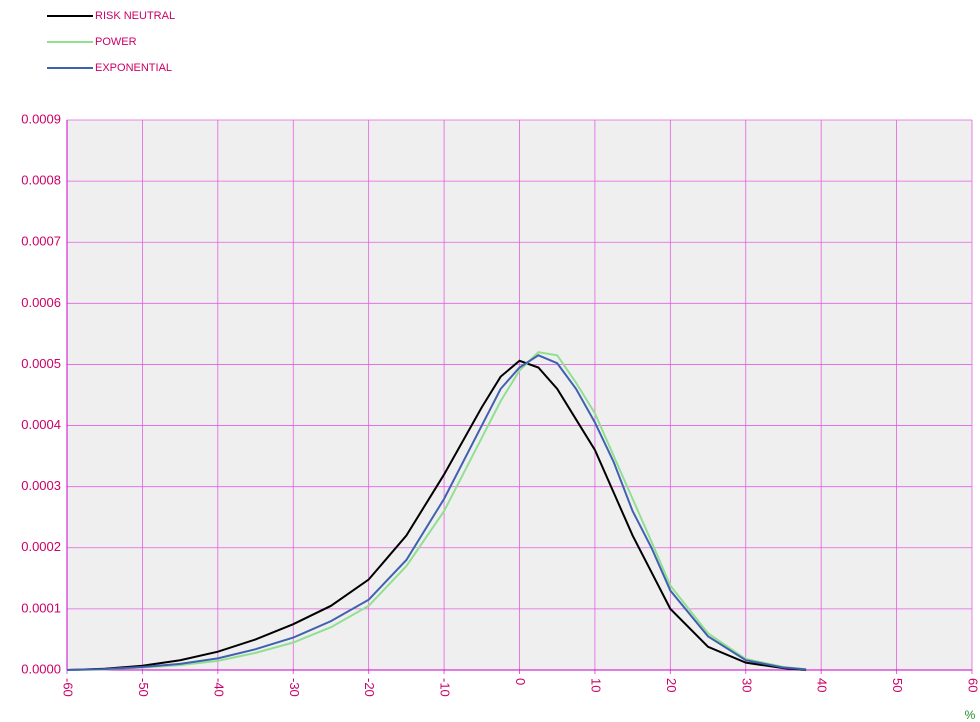  Describe the element at coordinates (135, 16) in the screenshot. I see `legend-label: RISK NEUTRAL` at that location.